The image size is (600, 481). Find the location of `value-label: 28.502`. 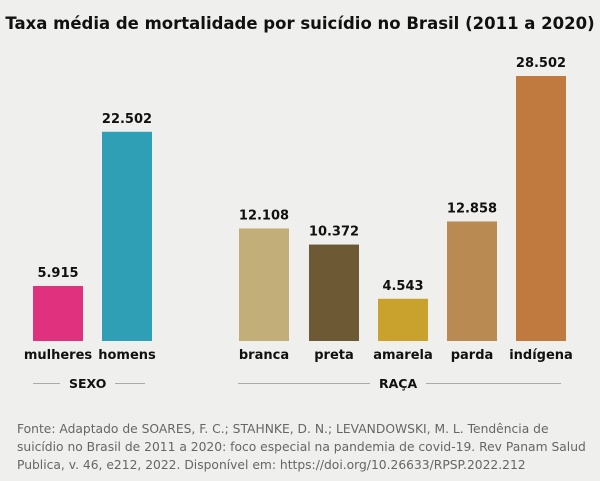

value-label: 28.502 is located at coordinates (541, 63).